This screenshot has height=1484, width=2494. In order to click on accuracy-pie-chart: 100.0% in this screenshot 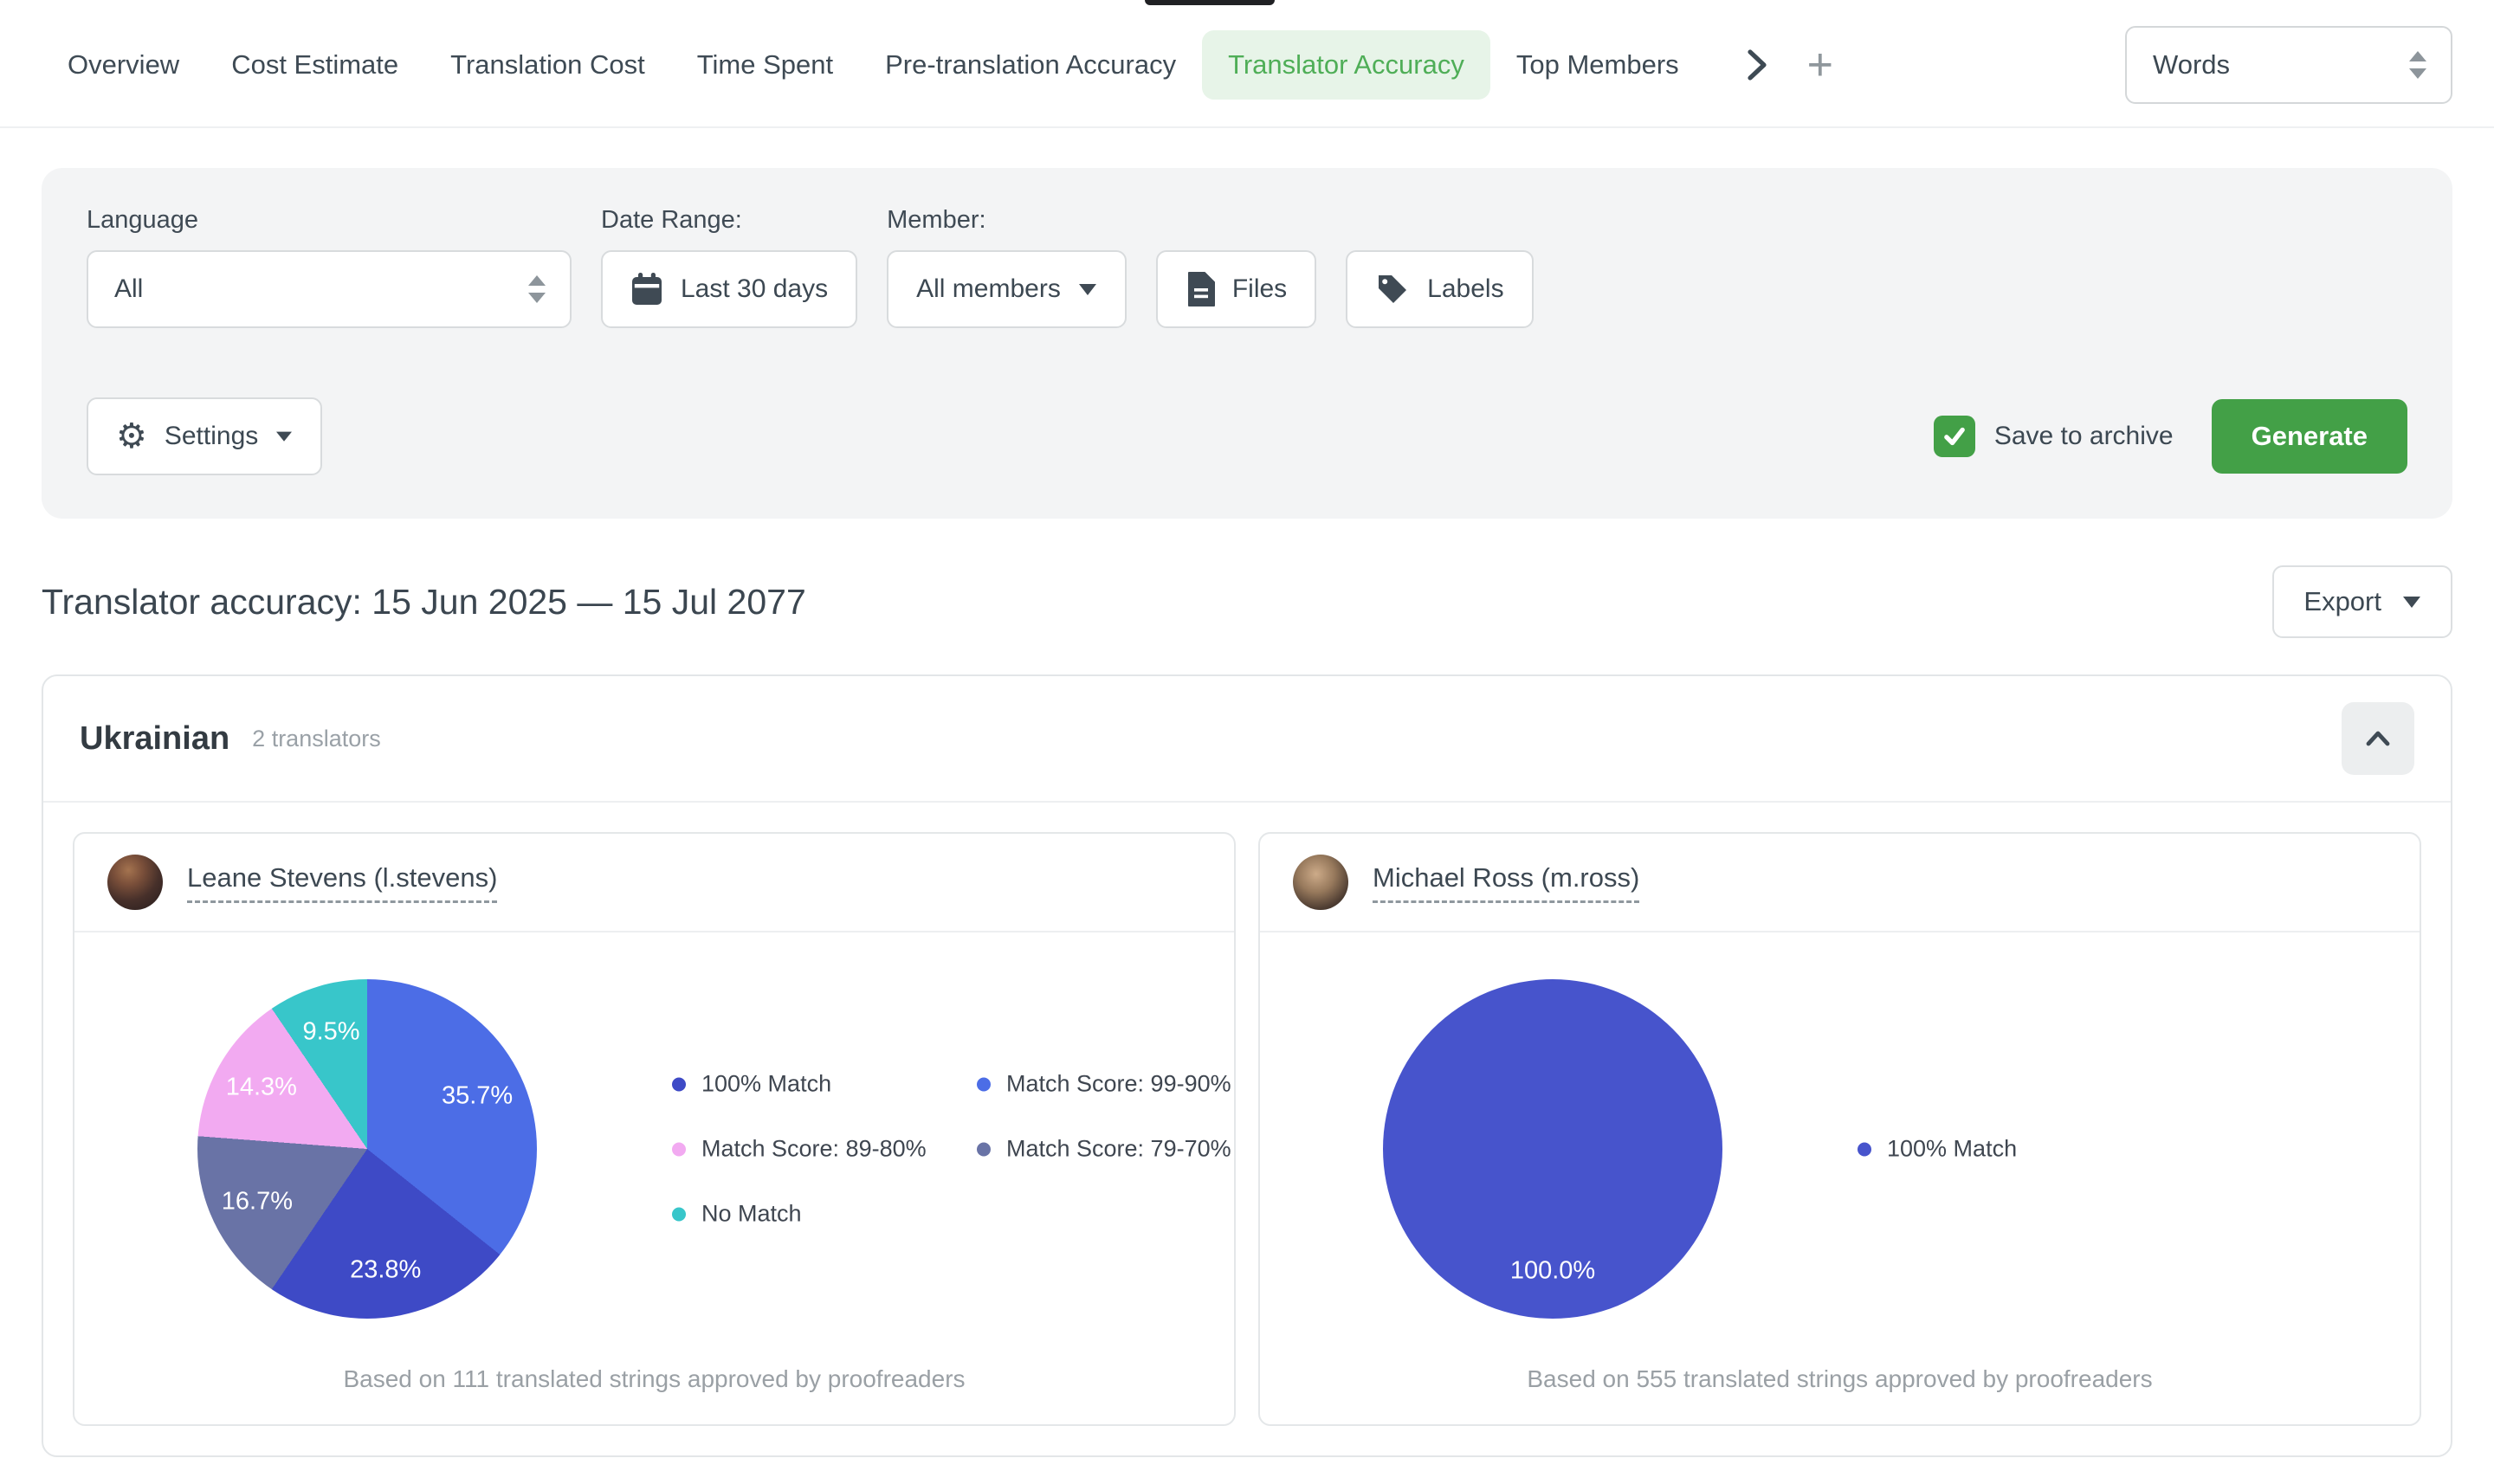, I will do `click(1552, 1149)`.